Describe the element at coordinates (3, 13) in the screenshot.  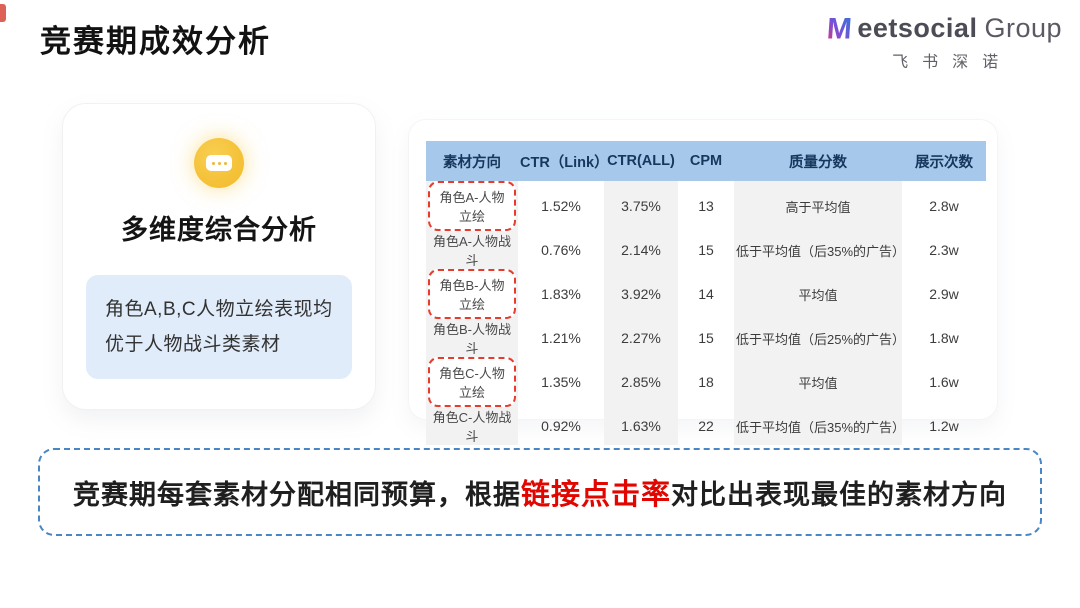
I see `corner-accent-mark` at that location.